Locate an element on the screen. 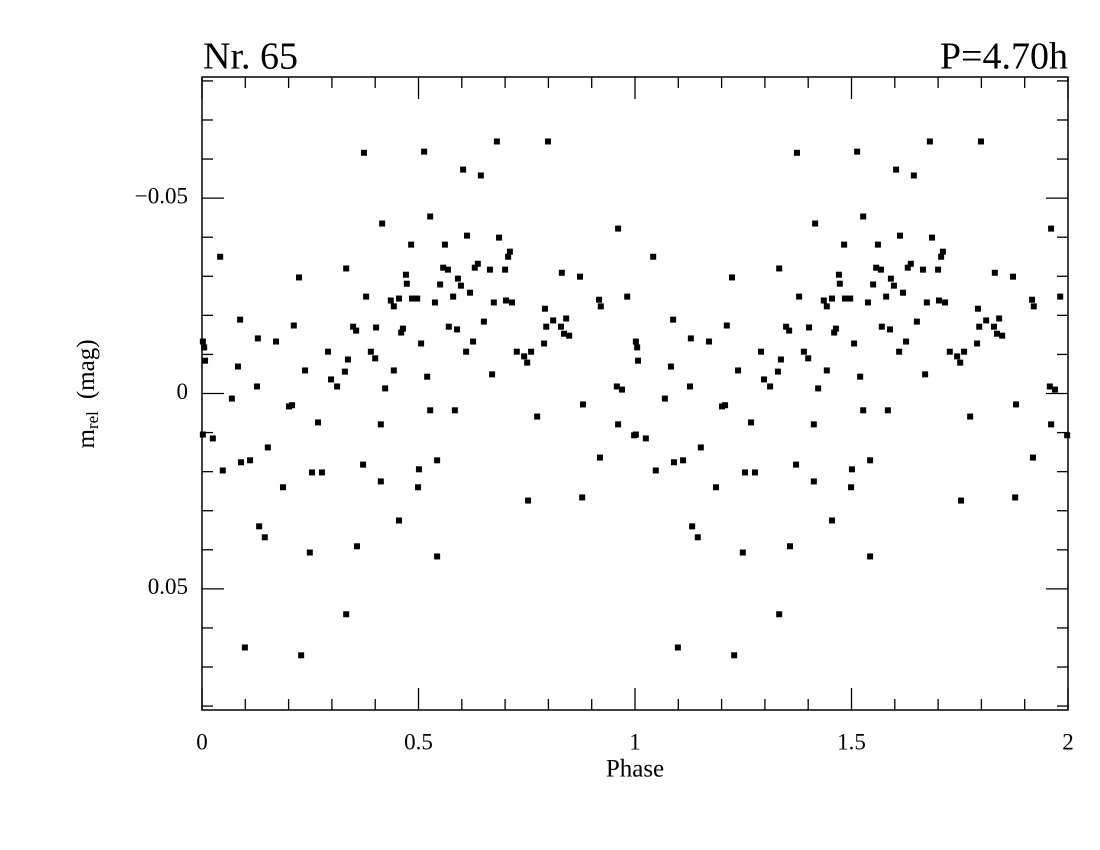  y-tick-label: 0 is located at coordinates (183, 391).